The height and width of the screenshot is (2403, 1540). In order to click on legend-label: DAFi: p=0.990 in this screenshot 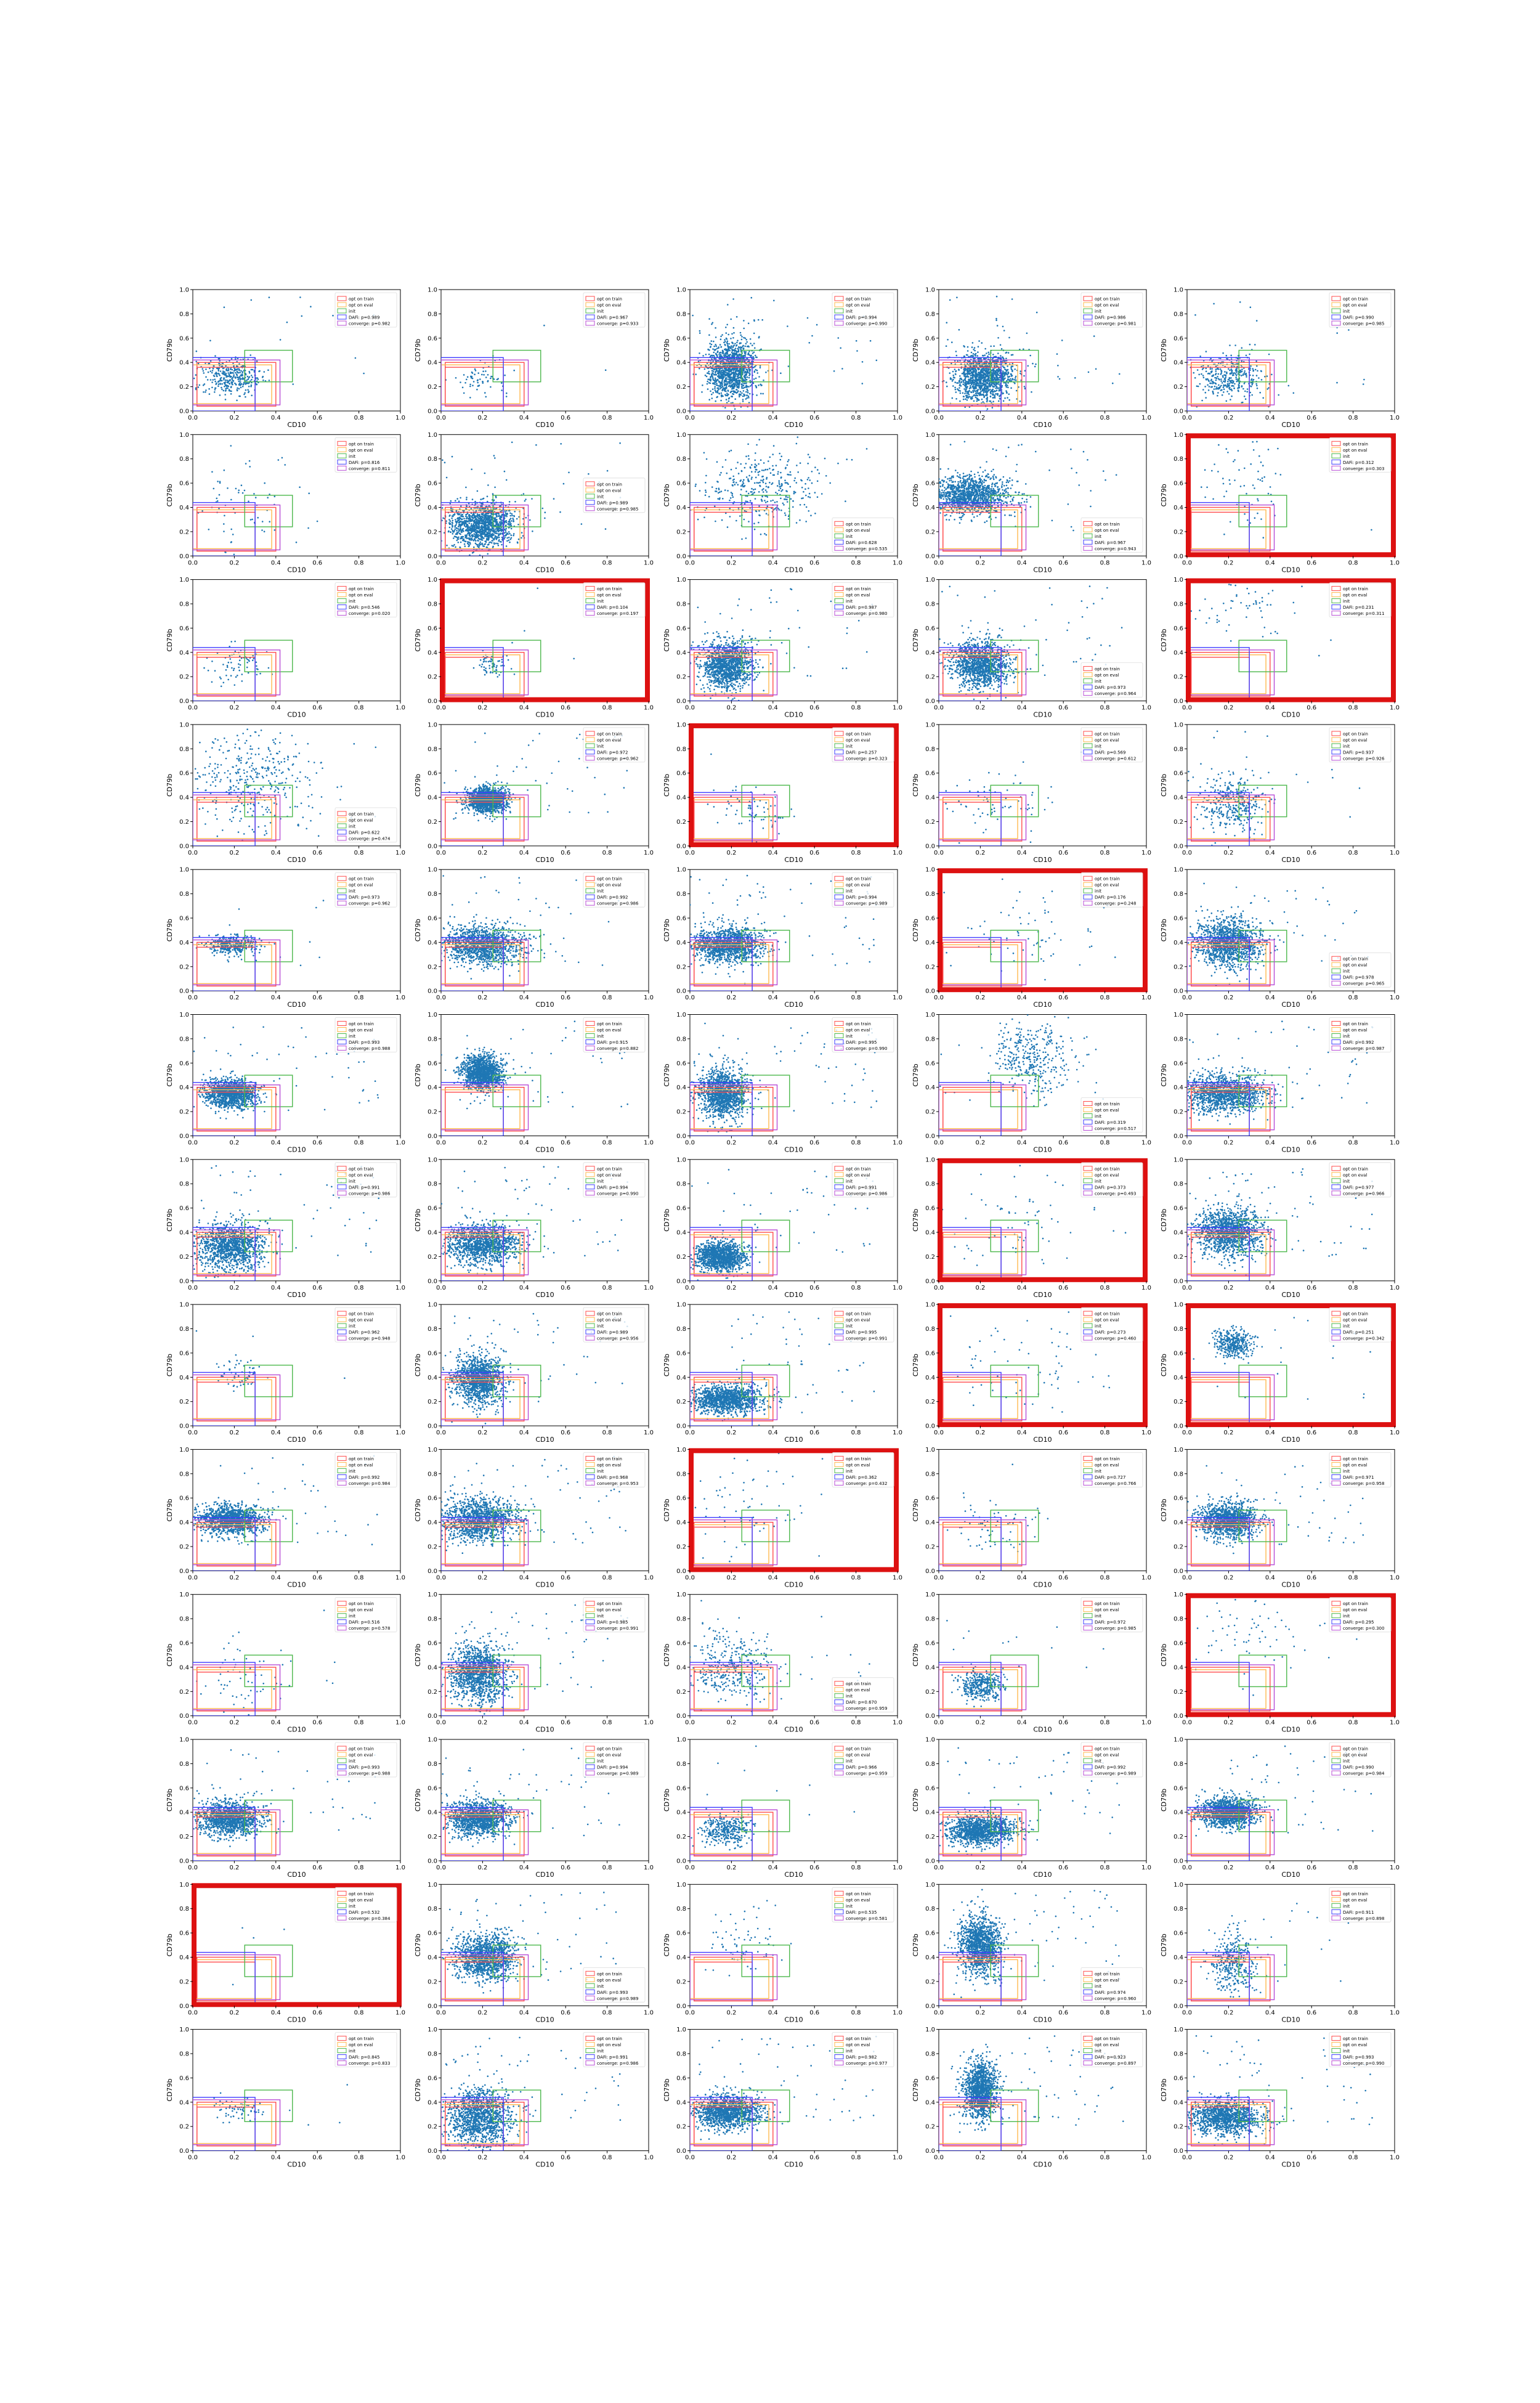, I will do `click(1358, 317)`.